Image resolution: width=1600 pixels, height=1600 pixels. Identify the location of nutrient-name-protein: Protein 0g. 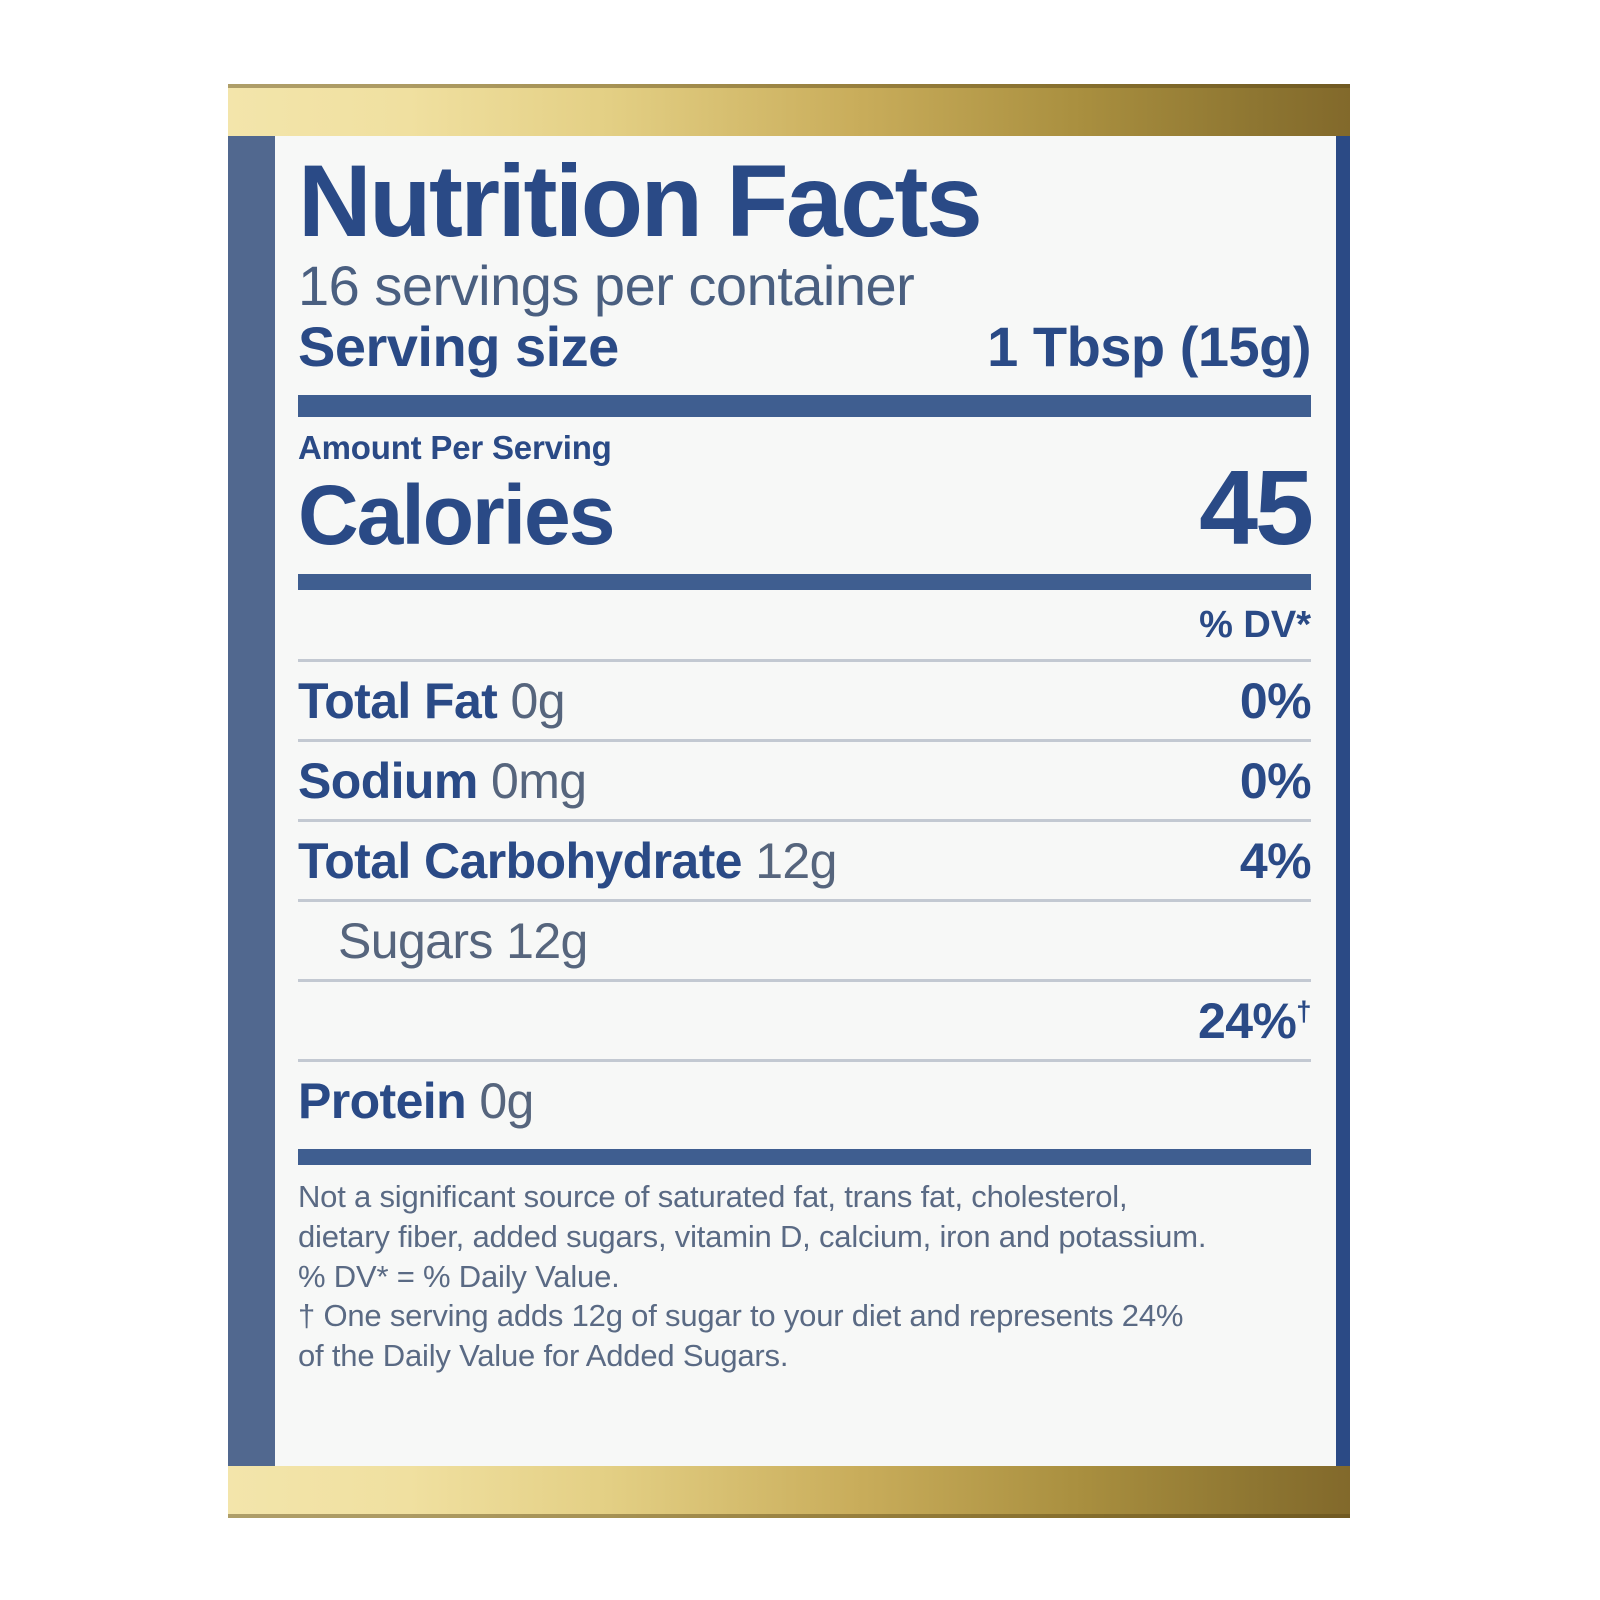
(416, 1101).